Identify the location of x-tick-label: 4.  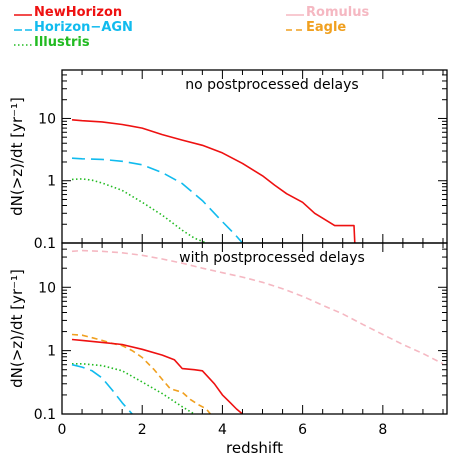
(222, 430).